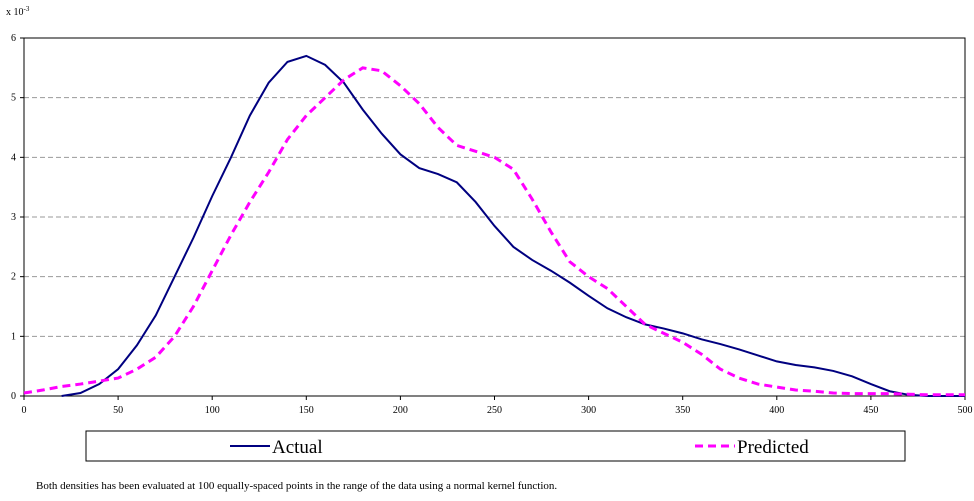 The image size is (974, 501). Describe the element at coordinates (400, 410) in the screenshot. I see `x-tick-label: 200` at that location.